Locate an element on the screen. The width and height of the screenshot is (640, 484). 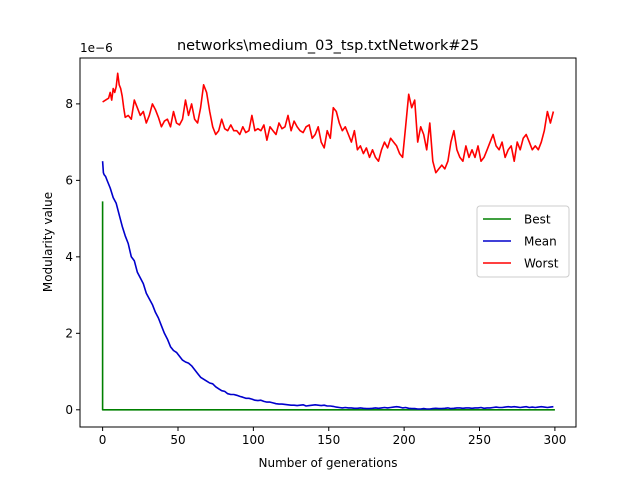
x-ticks: 0 50 100 150 200 250 300 is located at coordinates (332, 437).